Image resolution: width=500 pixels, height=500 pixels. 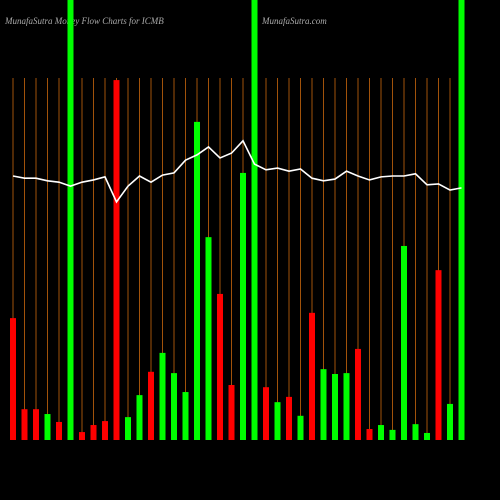 I want to click on chart-subtitle: MunafaSutra.com, so click(x=294, y=21).